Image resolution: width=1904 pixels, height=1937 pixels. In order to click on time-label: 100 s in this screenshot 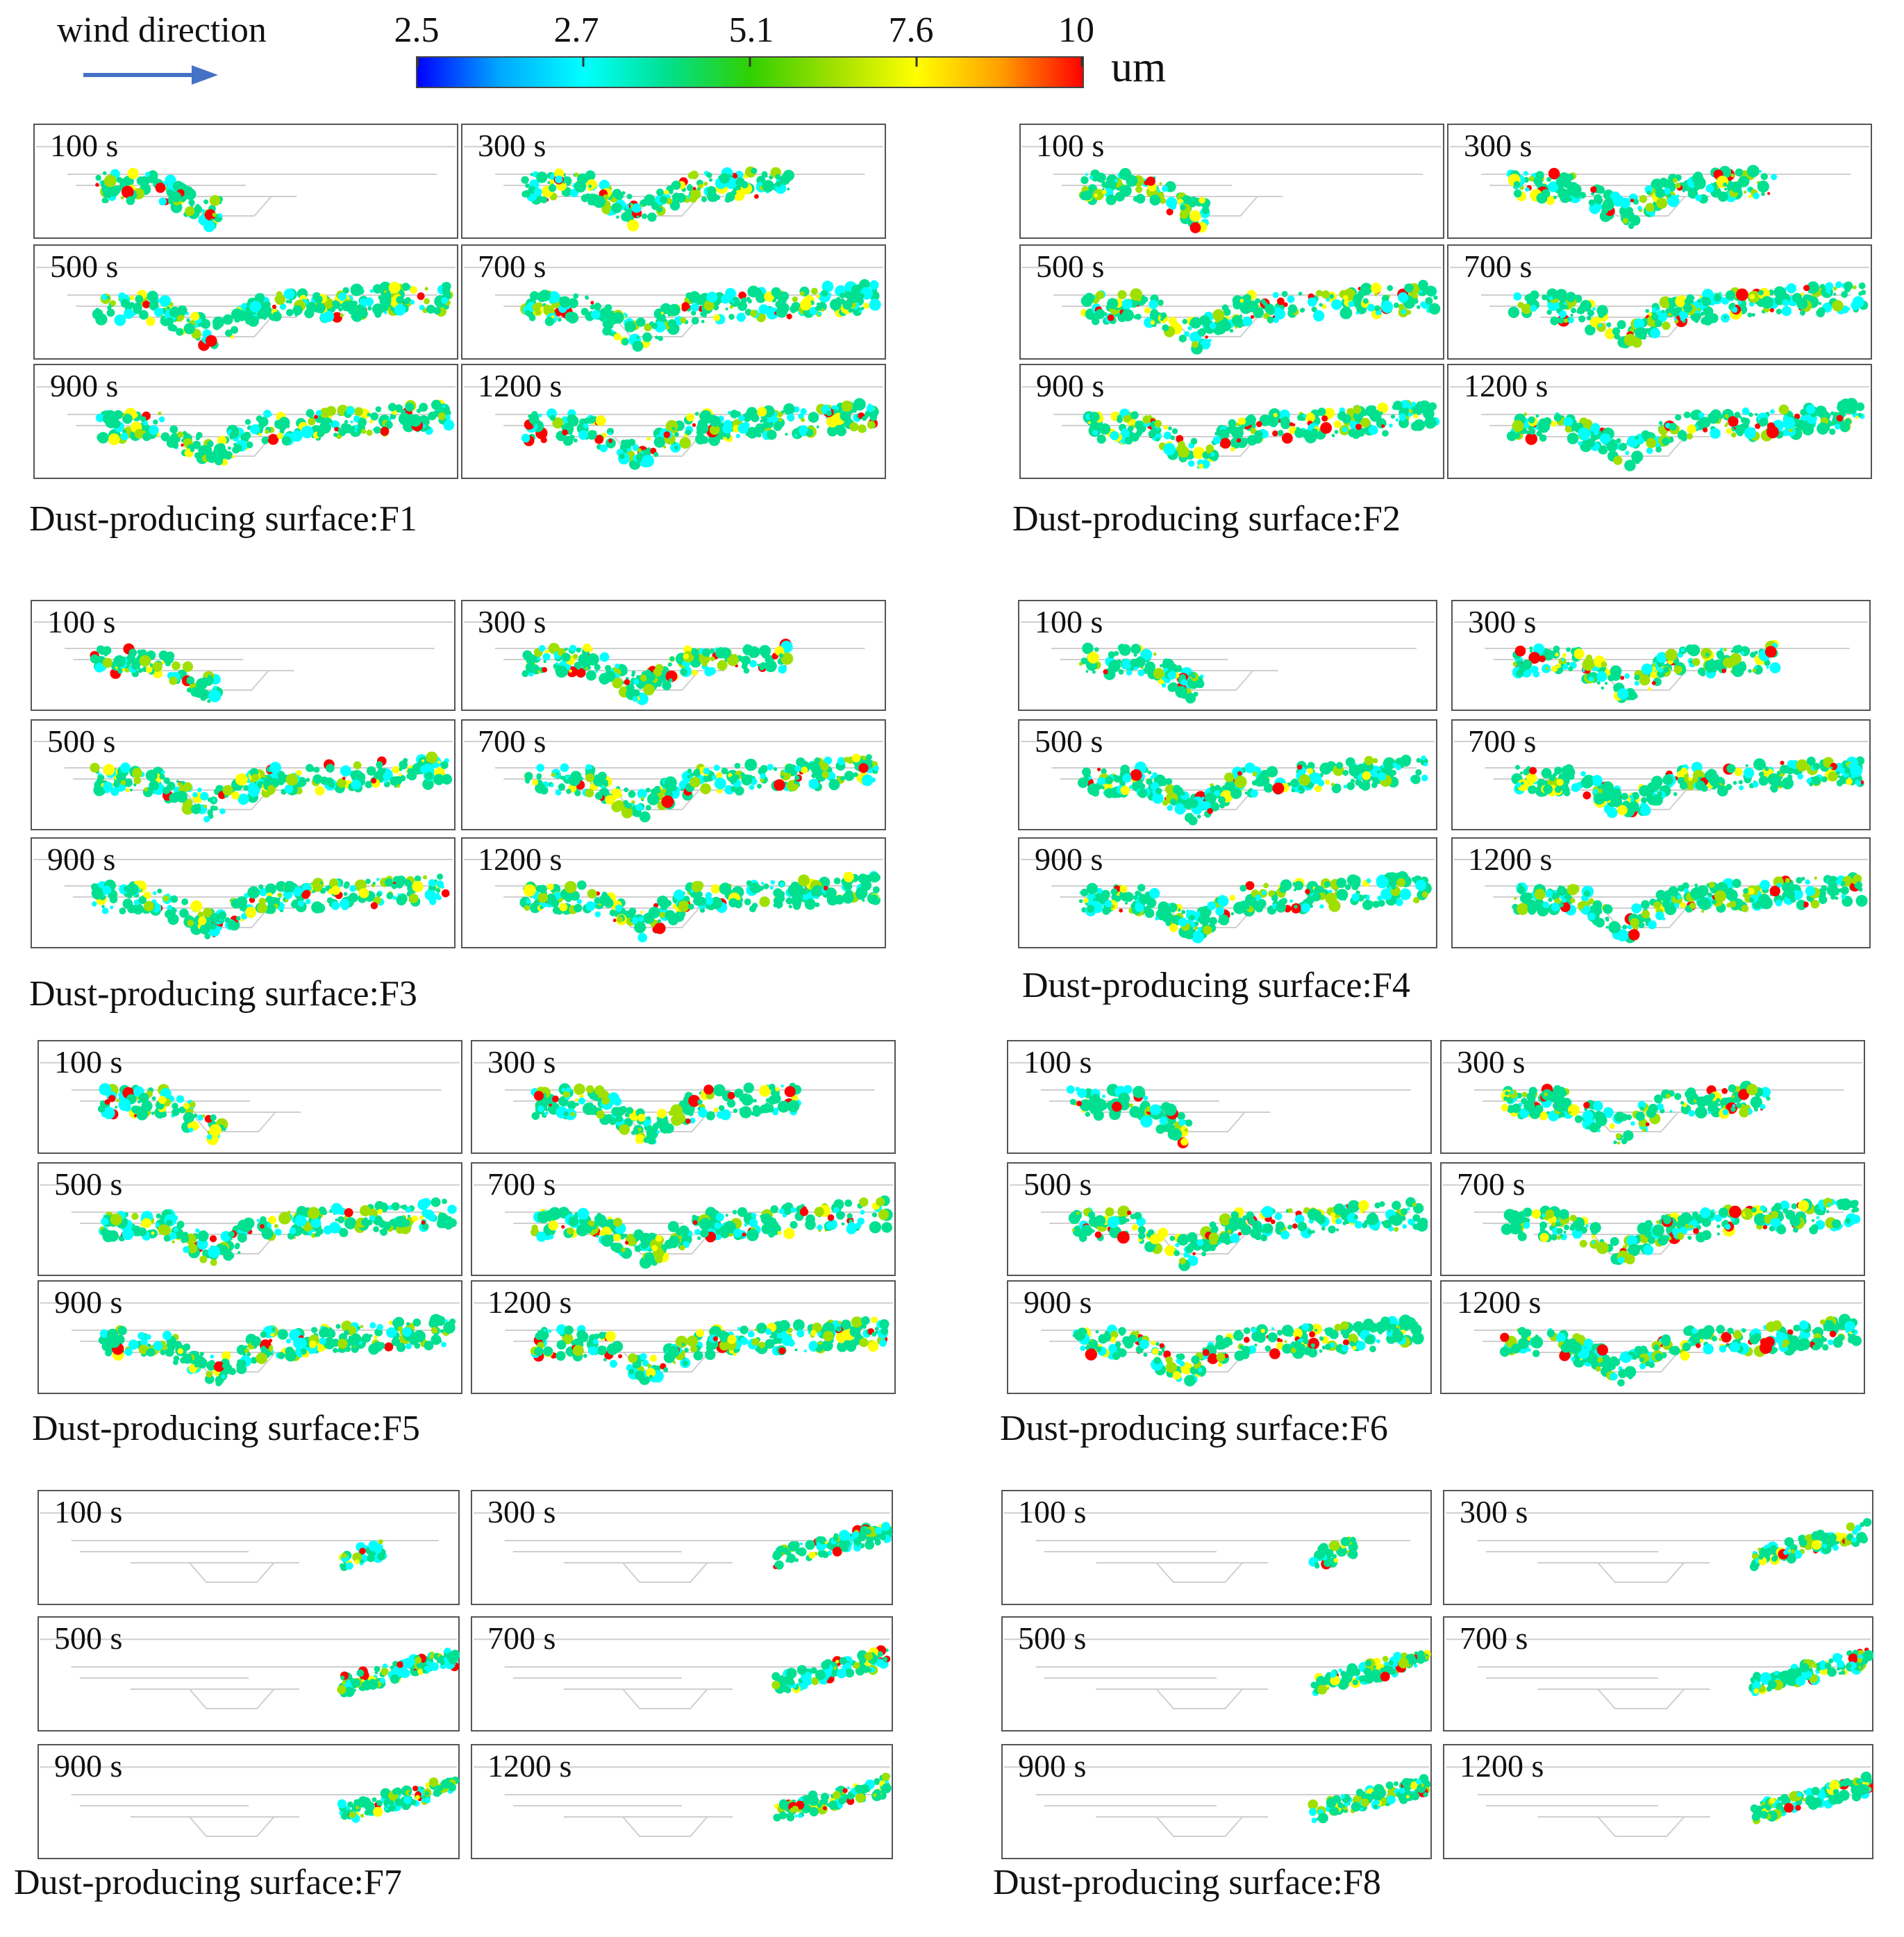, I will do `click(1070, 145)`.